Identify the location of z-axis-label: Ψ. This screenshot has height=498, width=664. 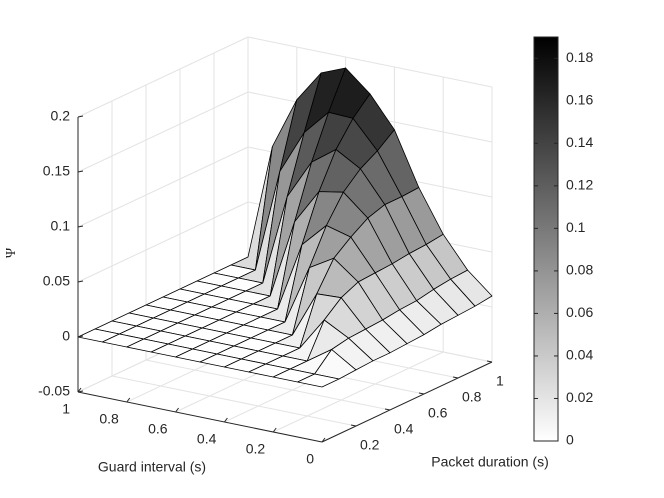
(11, 252).